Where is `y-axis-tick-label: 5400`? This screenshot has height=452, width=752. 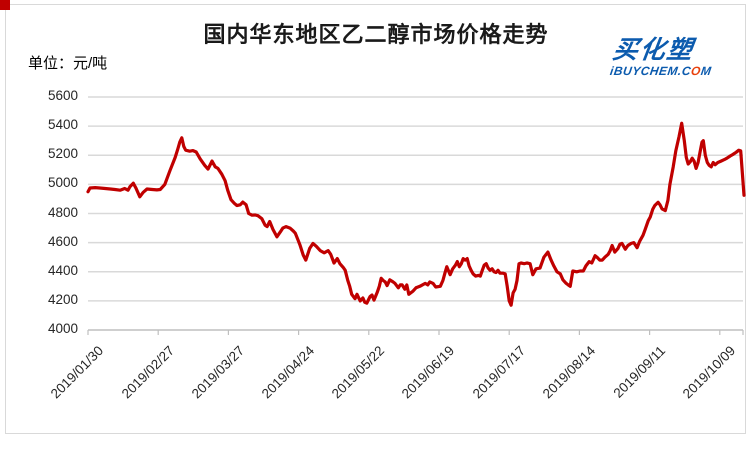
y-axis-tick-label: 5400 is located at coordinates (62, 125).